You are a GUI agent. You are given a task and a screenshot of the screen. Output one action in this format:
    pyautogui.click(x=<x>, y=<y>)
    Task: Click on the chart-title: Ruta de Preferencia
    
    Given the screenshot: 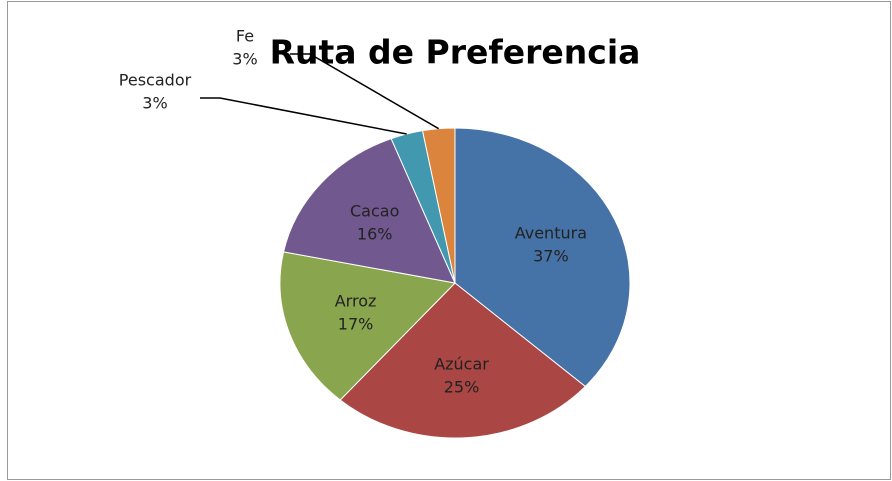 What is the action you would take?
    pyautogui.click(x=455, y=52)
    